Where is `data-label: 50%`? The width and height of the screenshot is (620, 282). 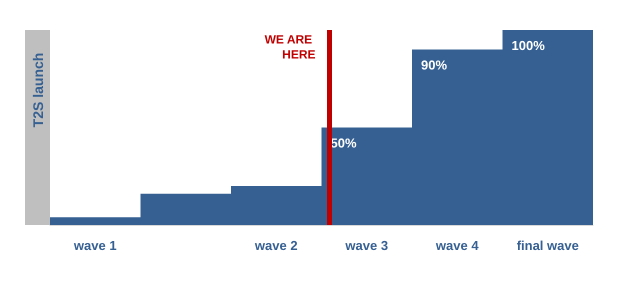
data-label: 50% is located at coordinates (343, 143).